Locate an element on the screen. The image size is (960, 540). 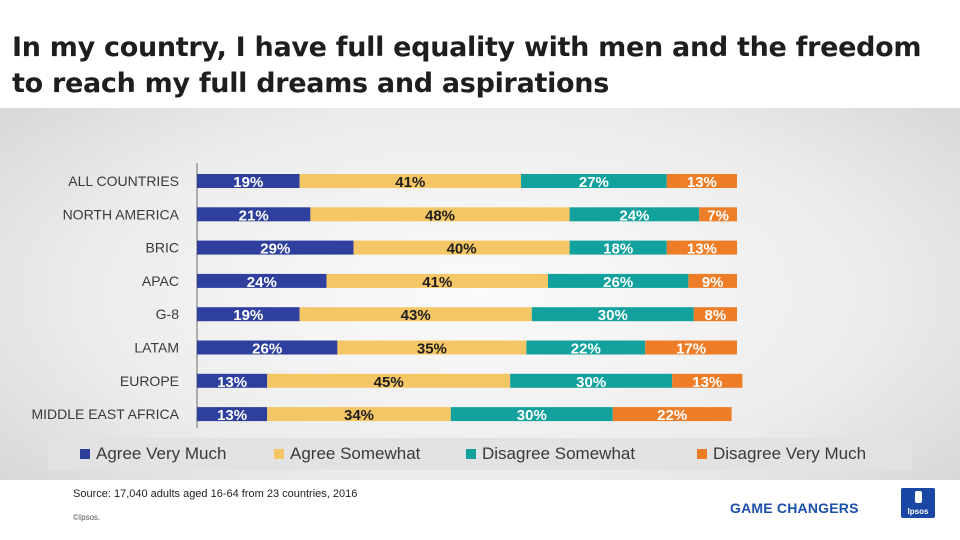
bar-segment-agree-somewhat-all-countries is located at coordinates (410, 181).